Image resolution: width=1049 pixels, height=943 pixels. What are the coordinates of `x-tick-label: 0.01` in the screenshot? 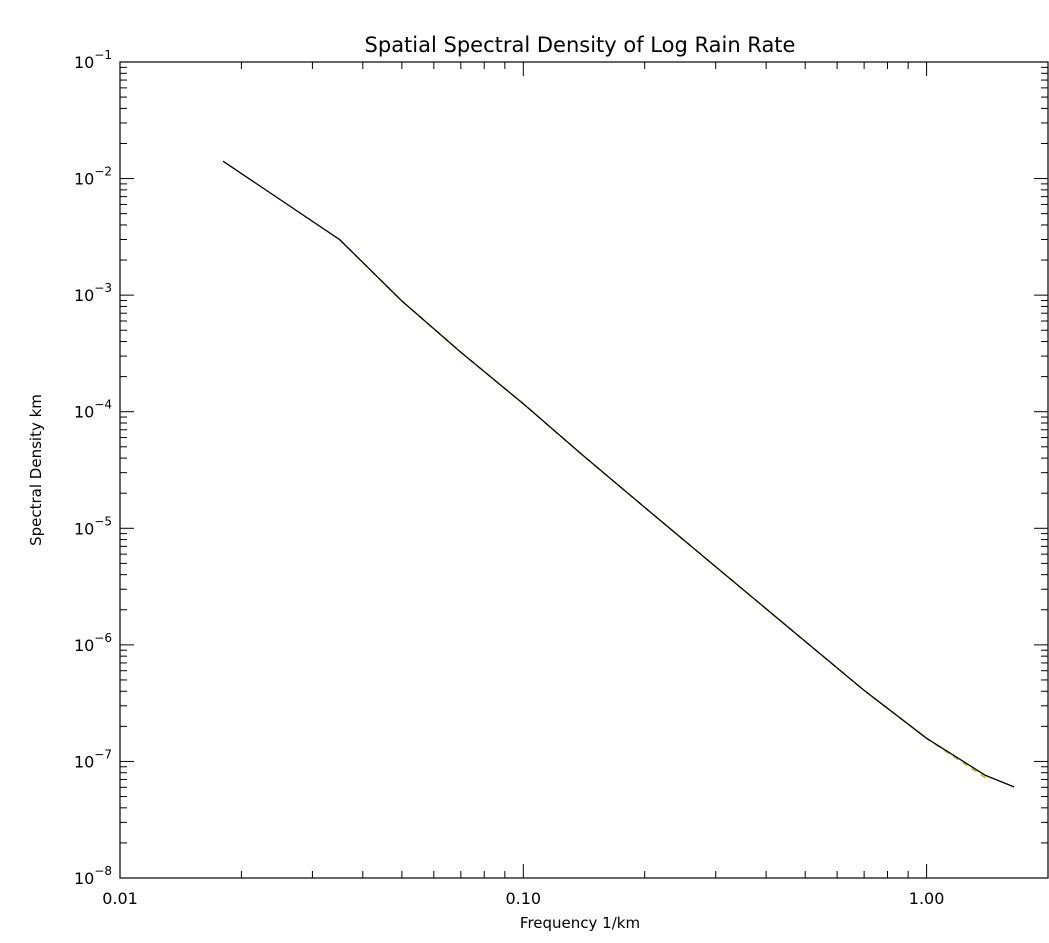 It's located at (120, 898).